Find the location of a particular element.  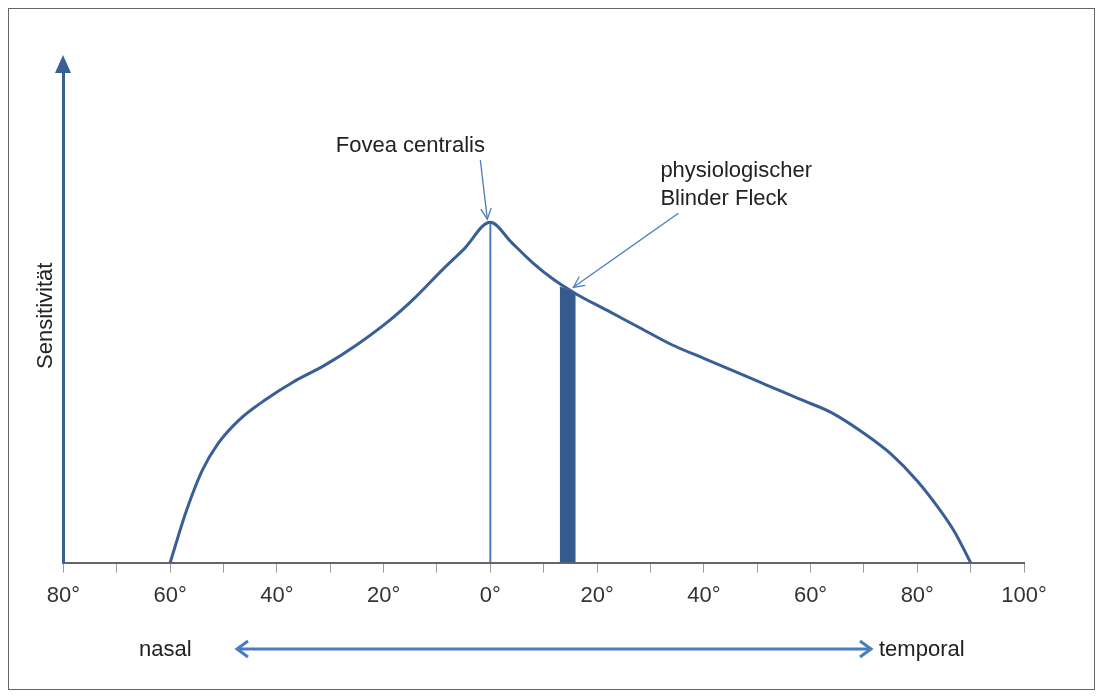

text: temporal is located at coordinates (922, 649).